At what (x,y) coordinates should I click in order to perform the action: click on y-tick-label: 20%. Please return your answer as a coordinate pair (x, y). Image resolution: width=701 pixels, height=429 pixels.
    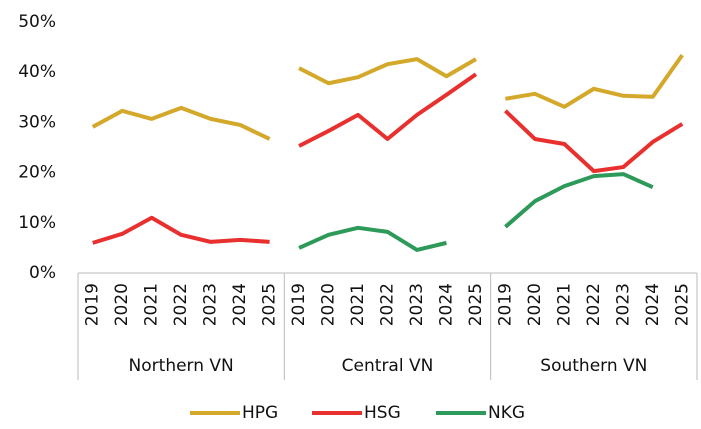
    Looking at the image, I should click on (37, 173).